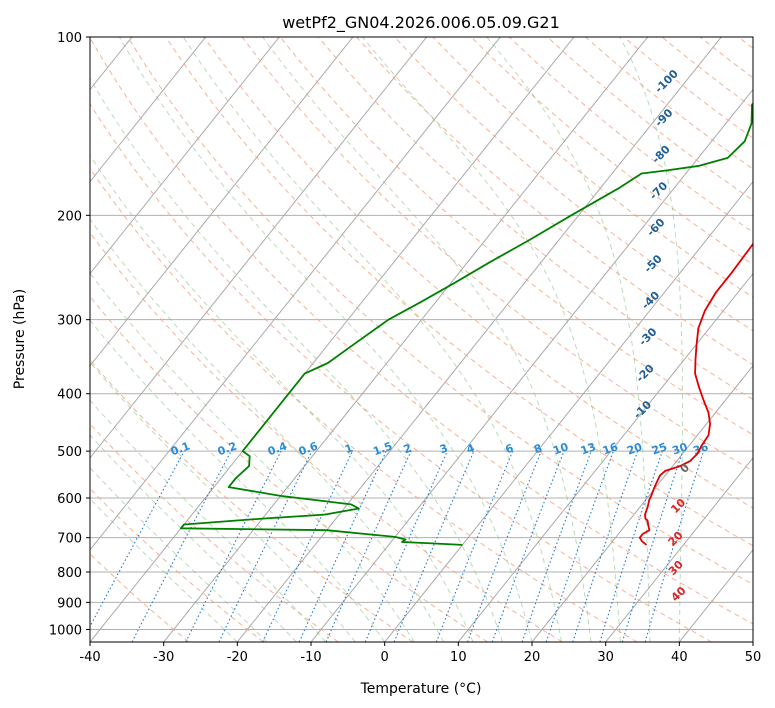 This screenshot has height=708, width=775. Describe the element at coordinates (69, 452) in the screenshot. I see `y-tick-label: 500` at that location.